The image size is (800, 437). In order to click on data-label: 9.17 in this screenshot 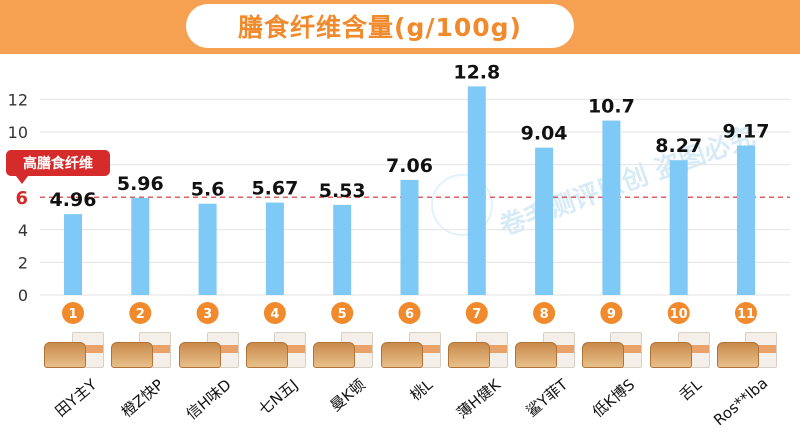, I will do `click(746, 132)`.